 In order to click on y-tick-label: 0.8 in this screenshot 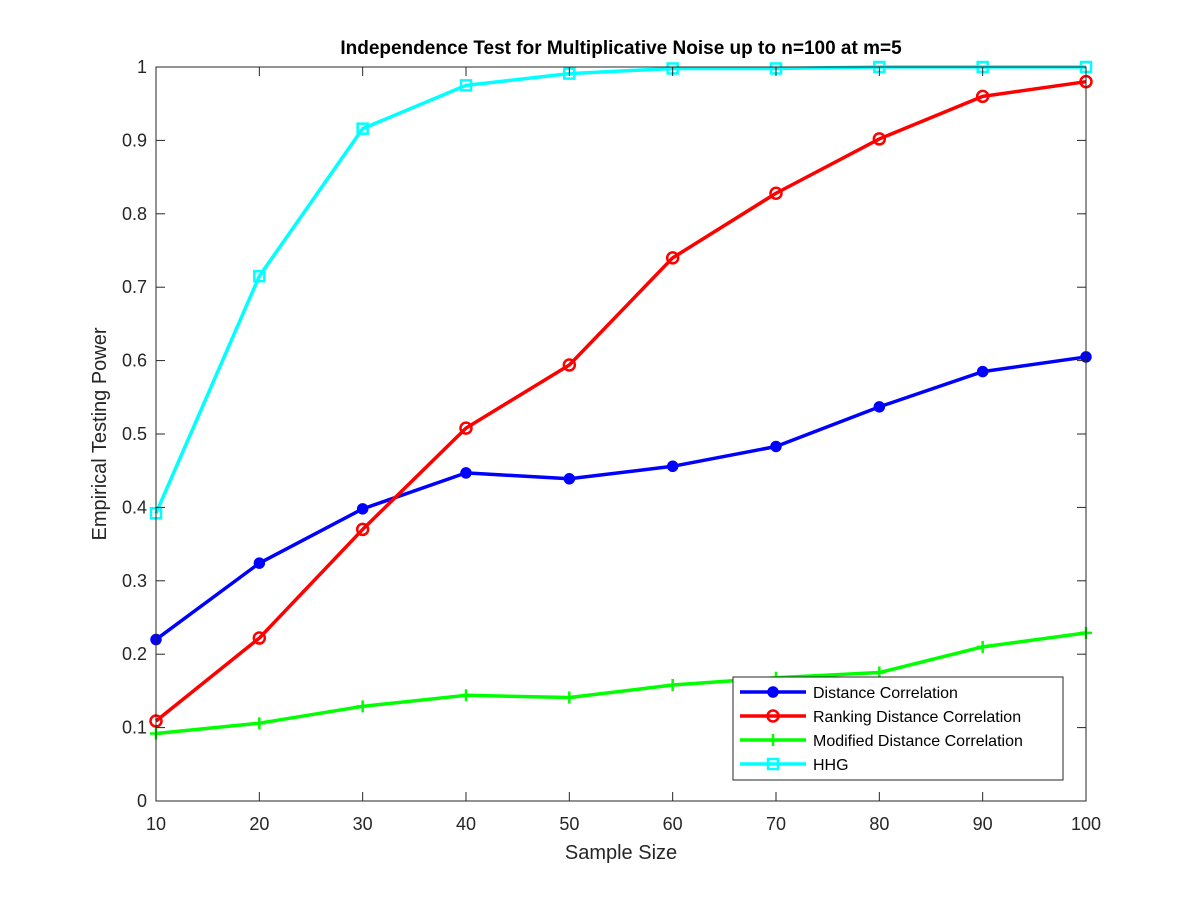, I will do `click(134, 214)`.